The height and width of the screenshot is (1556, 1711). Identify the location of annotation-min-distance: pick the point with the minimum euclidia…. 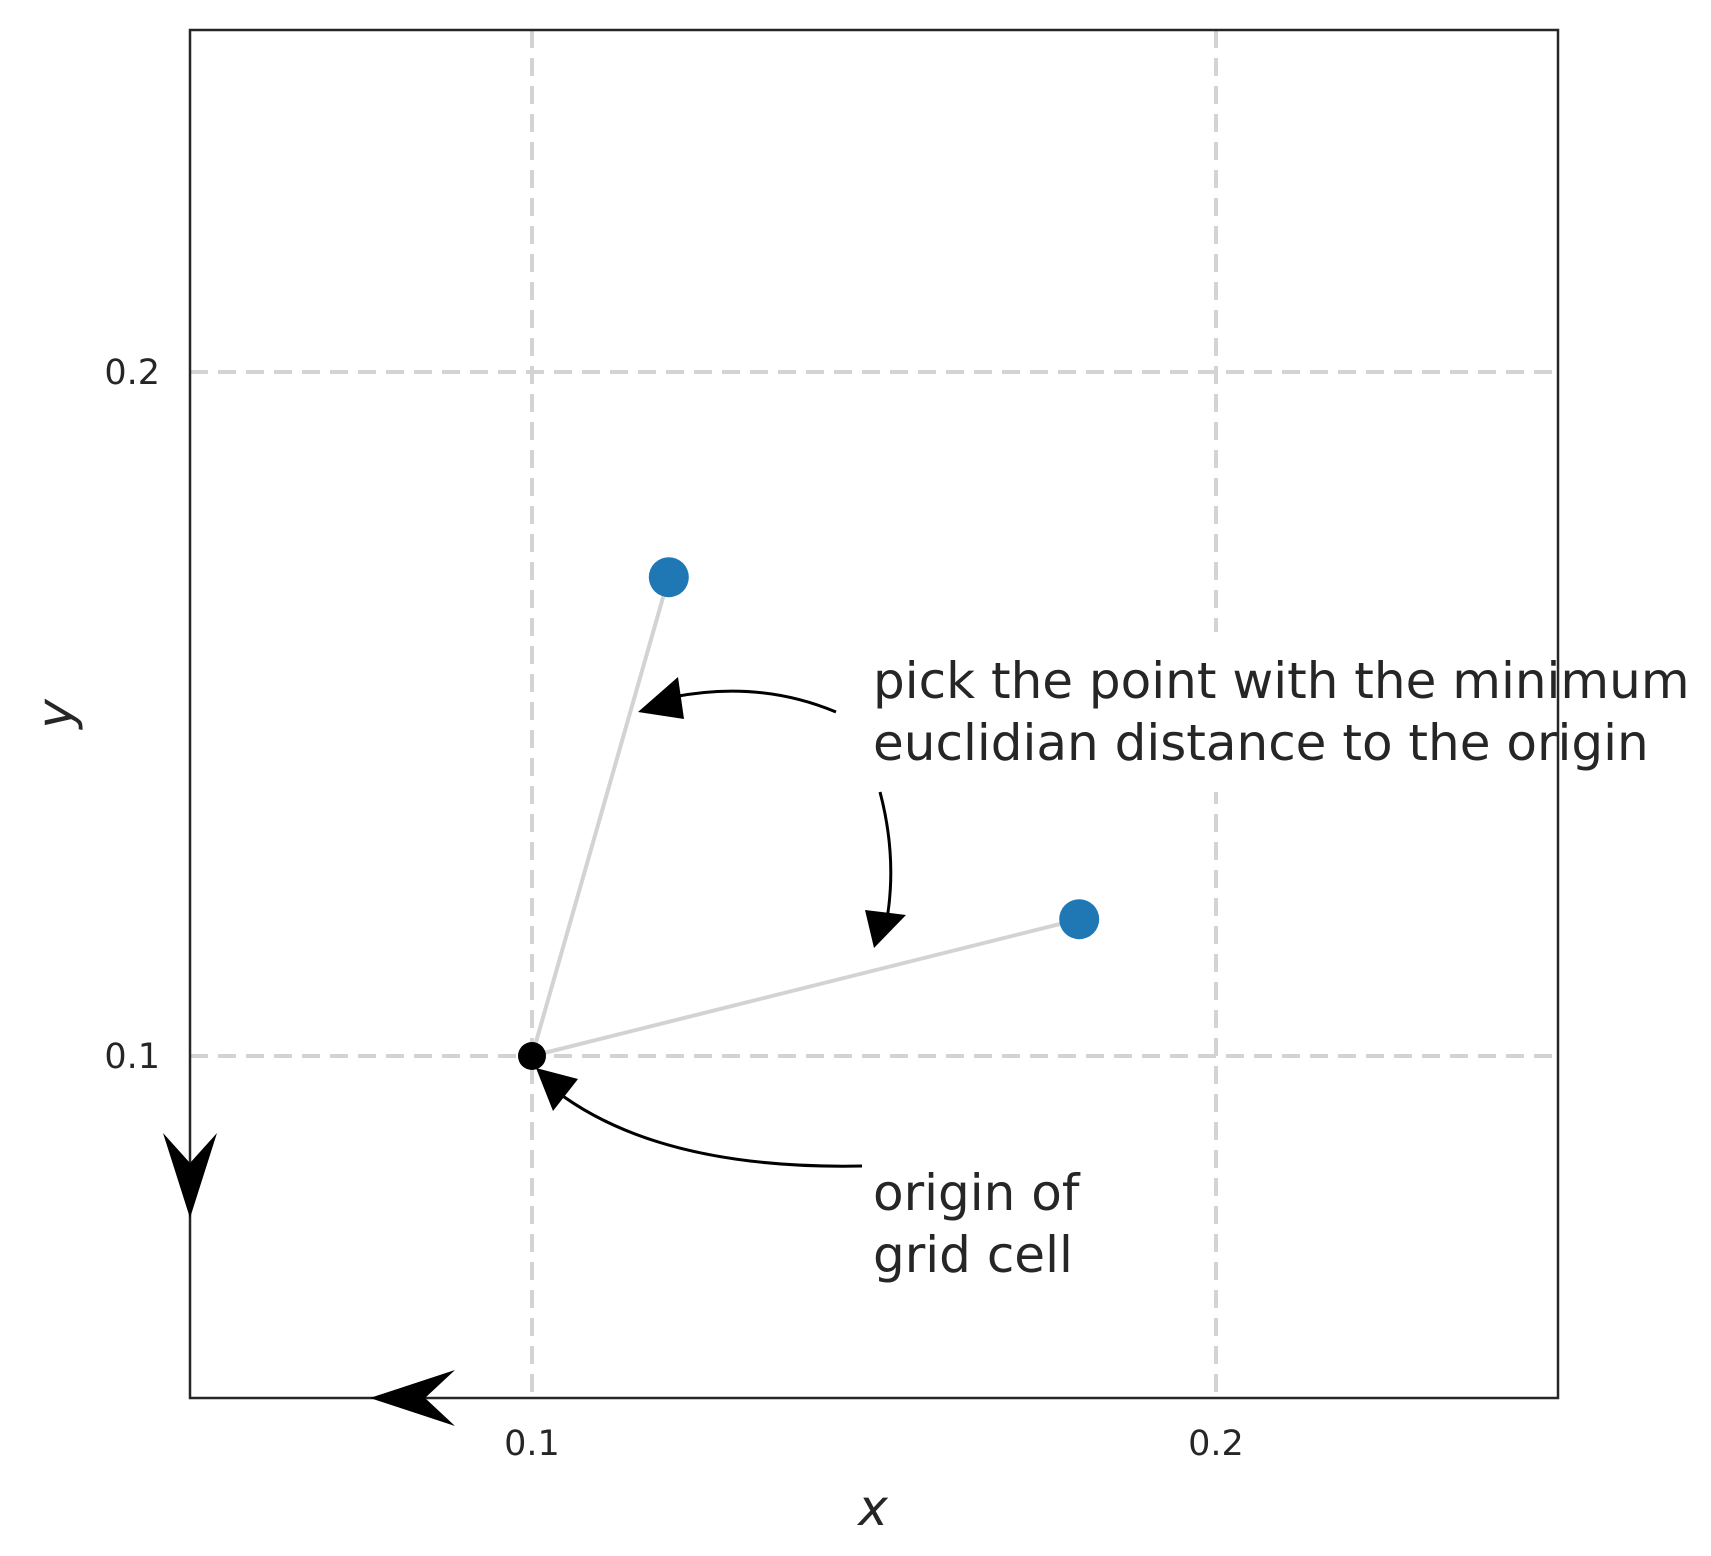
(1289, 712).